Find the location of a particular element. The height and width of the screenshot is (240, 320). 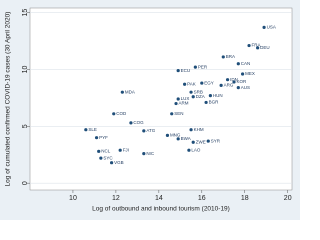

point-label: USA is located at coordinates (271, 27).